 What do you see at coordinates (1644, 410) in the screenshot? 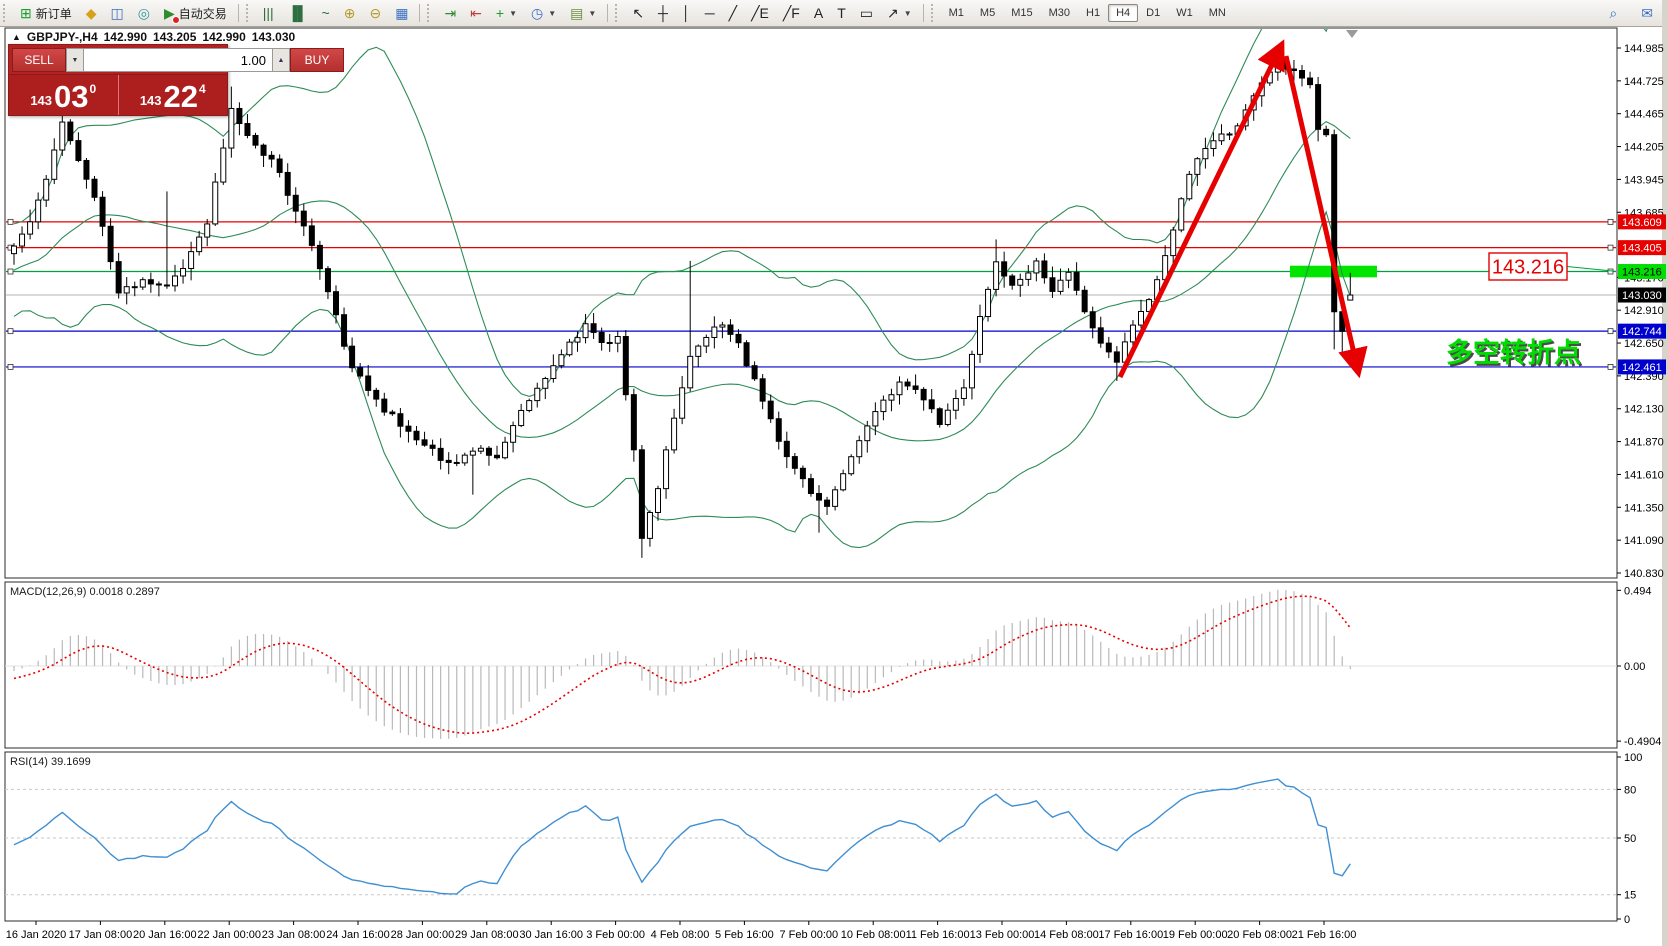
I see `price-axis-tick: 142.130` at bounding box center [1644, 410].